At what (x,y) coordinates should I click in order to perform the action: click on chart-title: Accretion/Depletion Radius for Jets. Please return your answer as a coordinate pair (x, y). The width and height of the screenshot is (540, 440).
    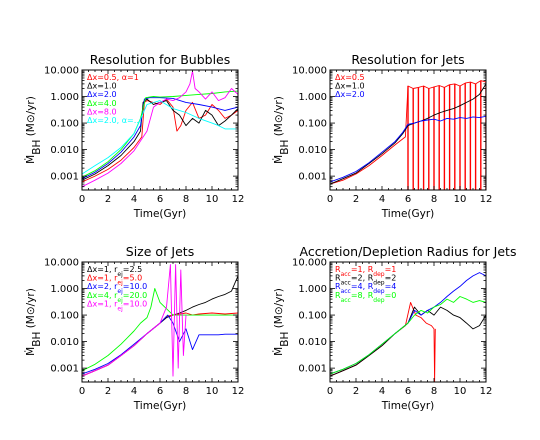
    Looking at the image, I should click on (408, 251).